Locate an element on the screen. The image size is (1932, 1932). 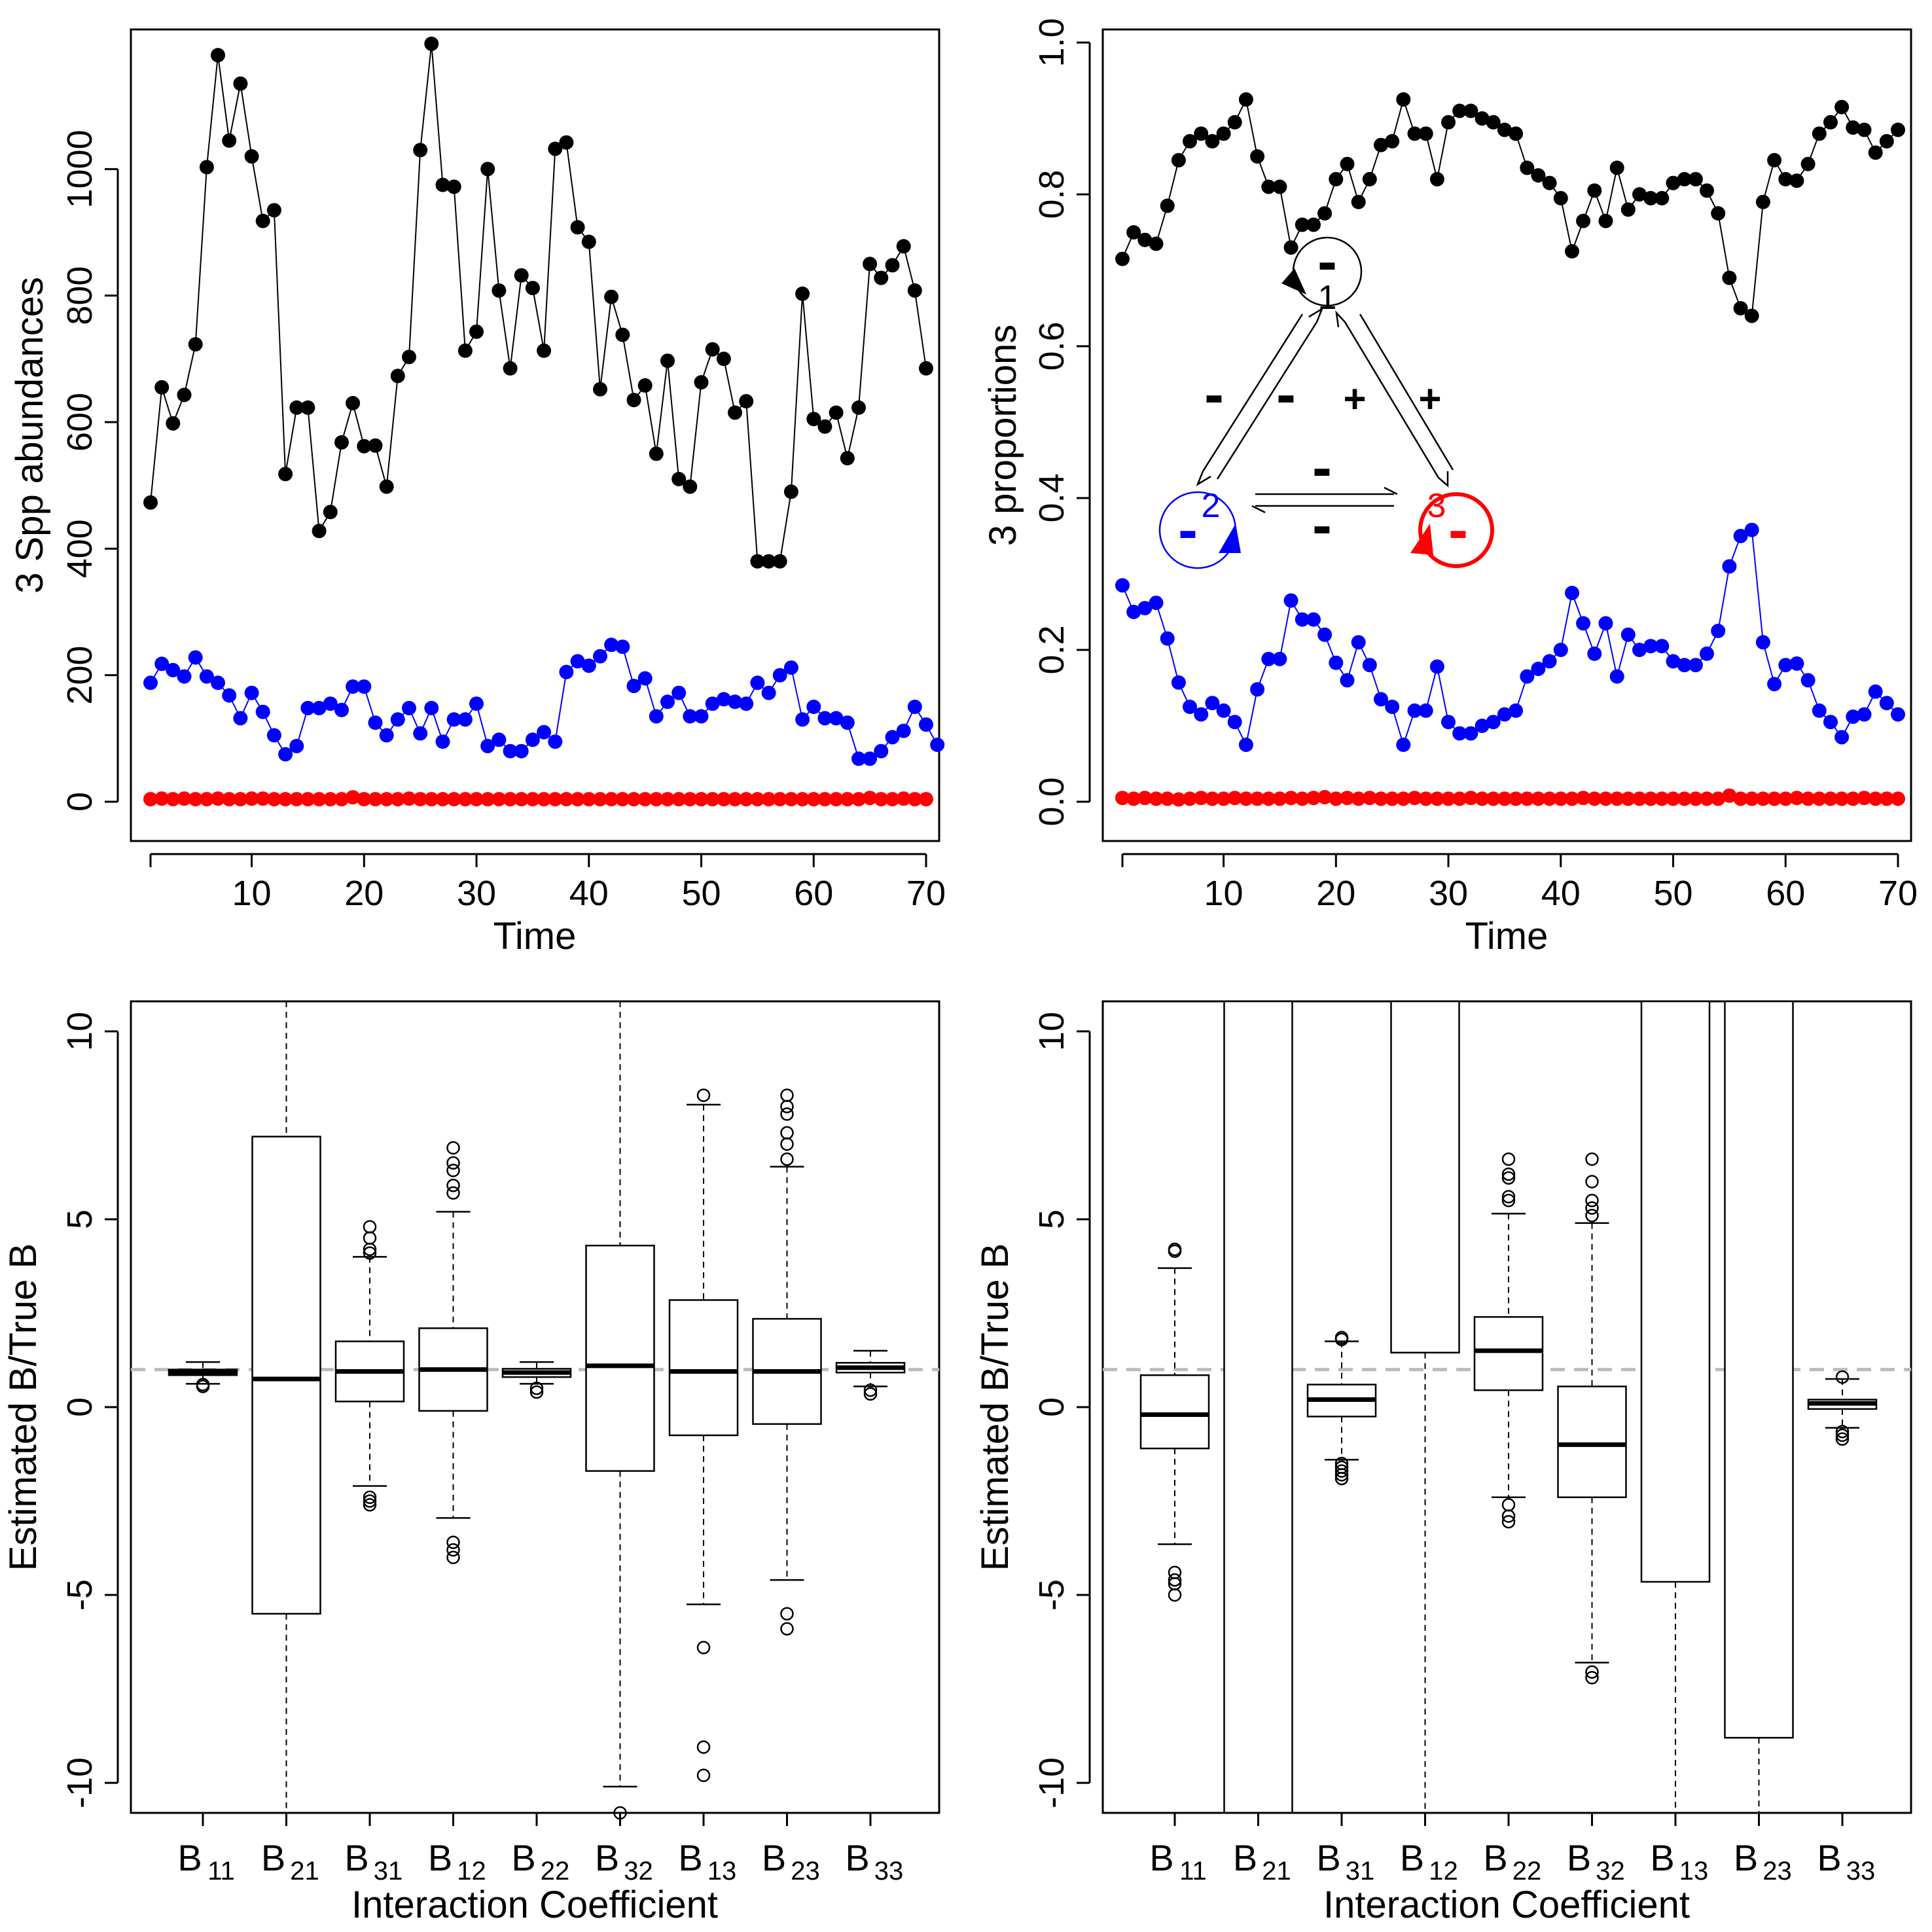
x-axis-label: Time is located at coordinates (1506, 936).